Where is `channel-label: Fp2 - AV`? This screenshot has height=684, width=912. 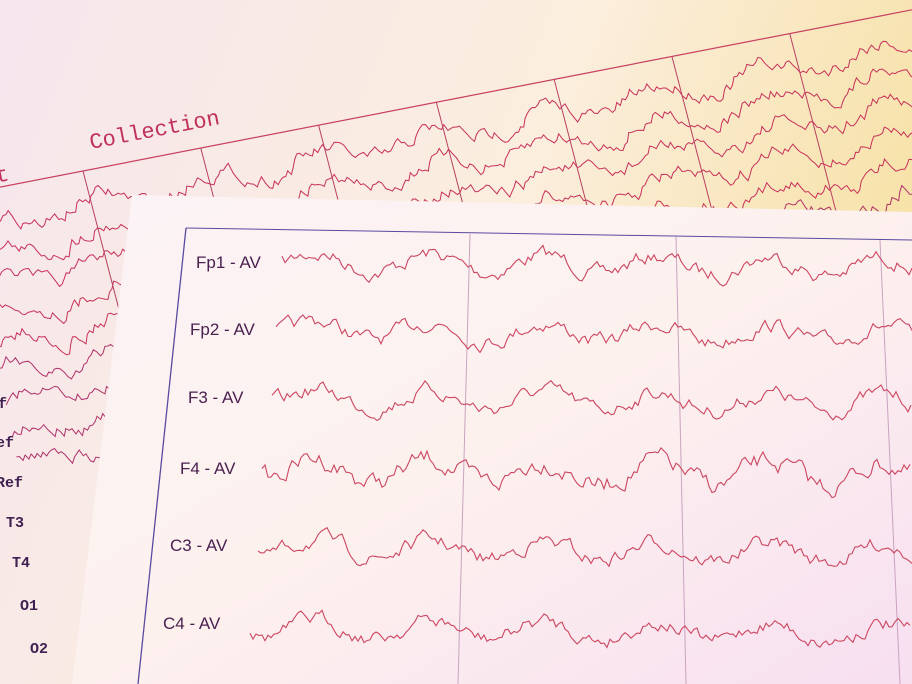 channel-label: Fp2 - AV is located at coordinates (223, 329).